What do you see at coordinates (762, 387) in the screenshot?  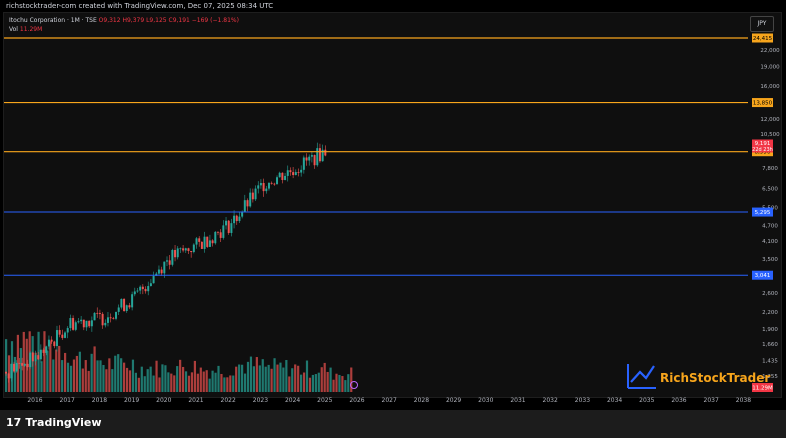 I see `volume-tag` at bounding box center [762, 387].